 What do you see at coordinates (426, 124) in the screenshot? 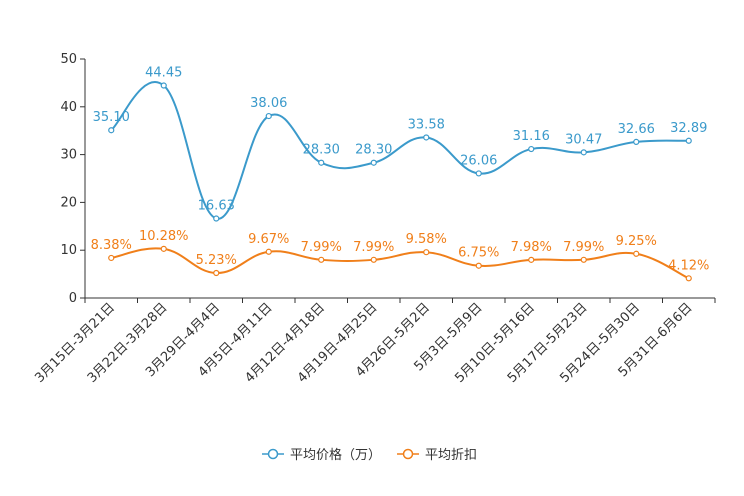
I see `data-label: 33.58` at bounding box center [426, 124].